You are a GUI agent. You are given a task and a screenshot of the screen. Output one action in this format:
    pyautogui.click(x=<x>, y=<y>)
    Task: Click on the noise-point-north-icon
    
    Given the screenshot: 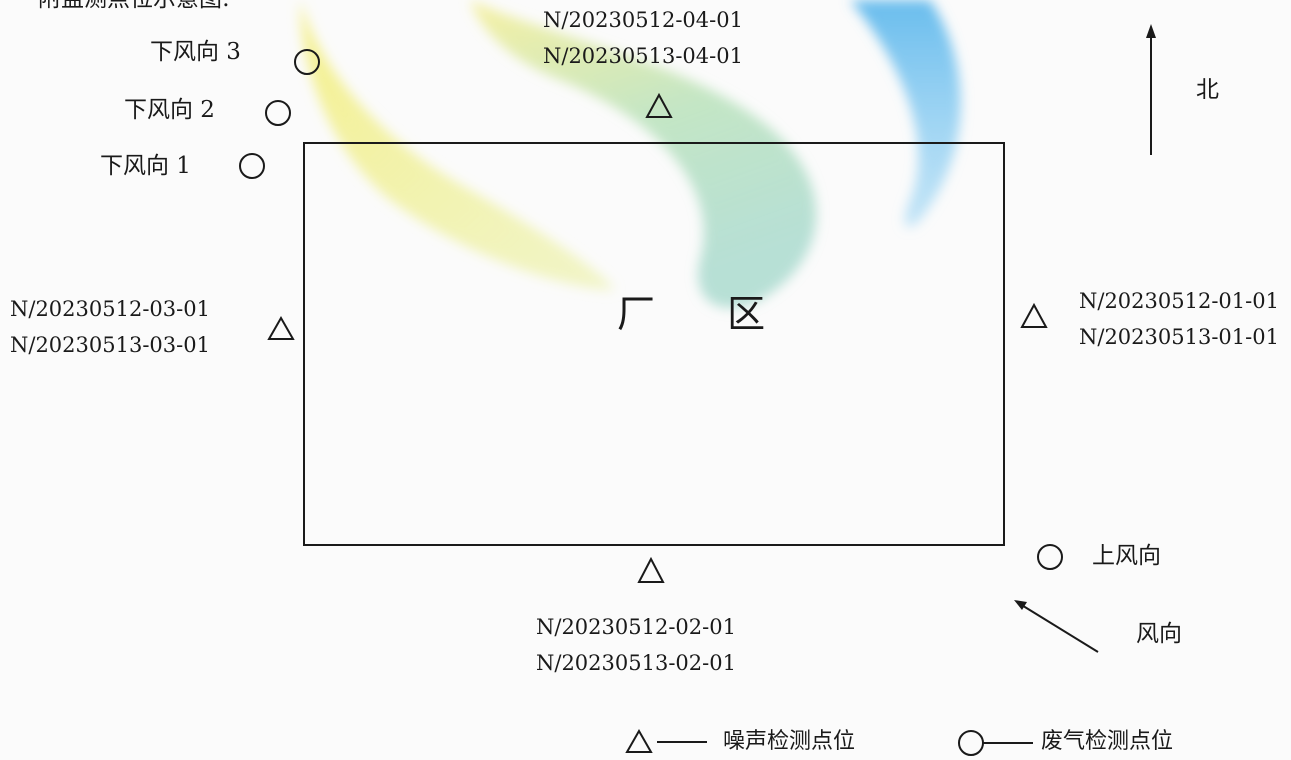 What is the action you would take?
    pyautogui.click(x=659, y=105)
    